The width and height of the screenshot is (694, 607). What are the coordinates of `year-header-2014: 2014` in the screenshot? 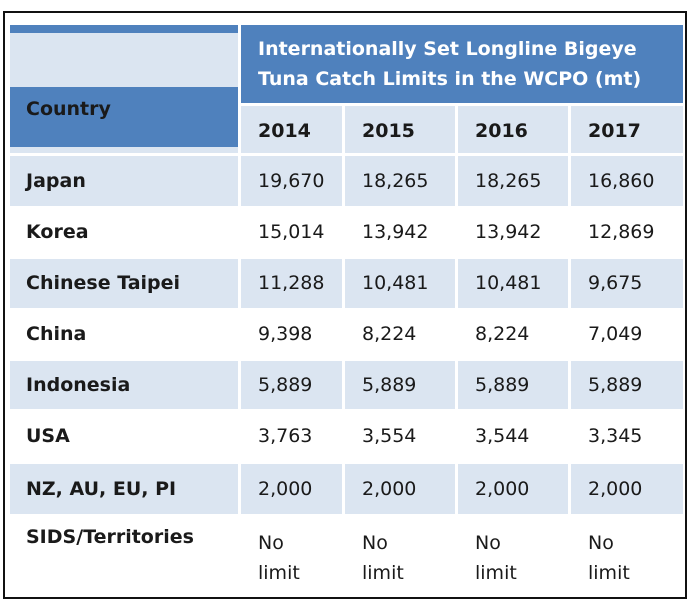 It's located at (291, 129).